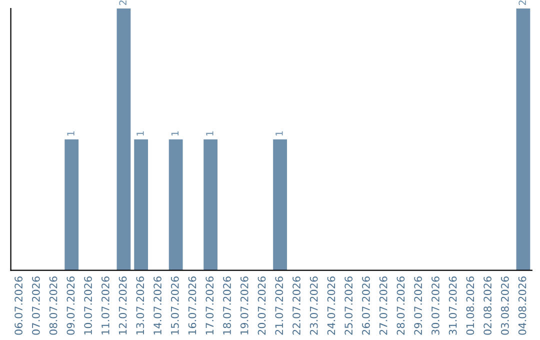 The width and height of the screenshot is (540, 340). Describe the element at coordinates (227, 305) in the screenshot. I see `x-tick-label: 18.07.2026` at that location.